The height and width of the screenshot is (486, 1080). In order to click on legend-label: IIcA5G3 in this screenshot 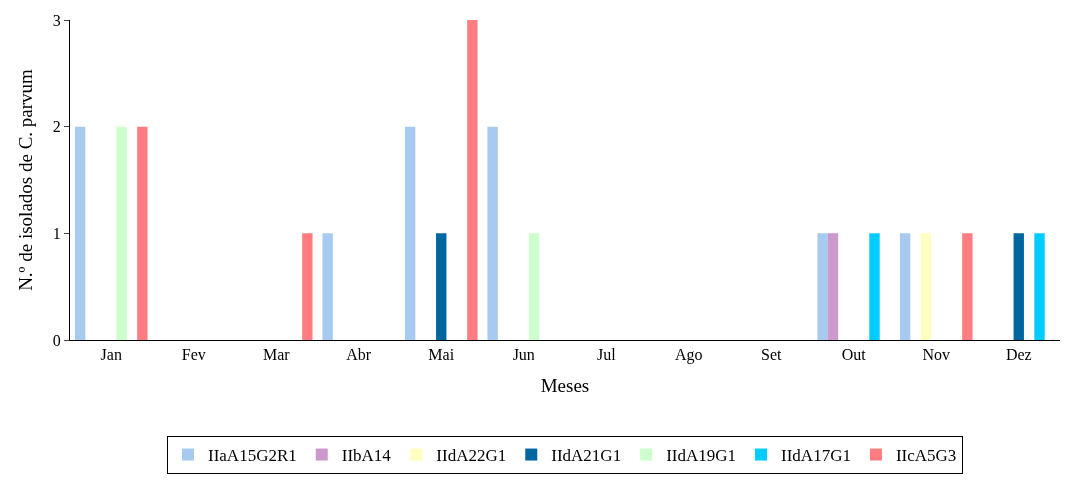, I will do `click(926, 456)`.